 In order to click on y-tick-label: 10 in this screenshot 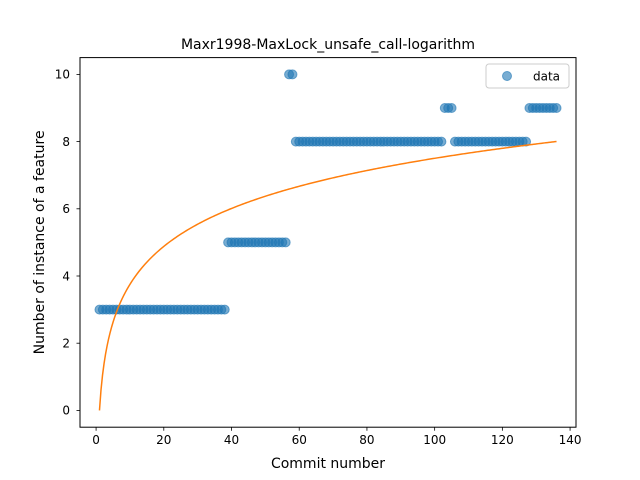, I will do `click(62, 75)`.